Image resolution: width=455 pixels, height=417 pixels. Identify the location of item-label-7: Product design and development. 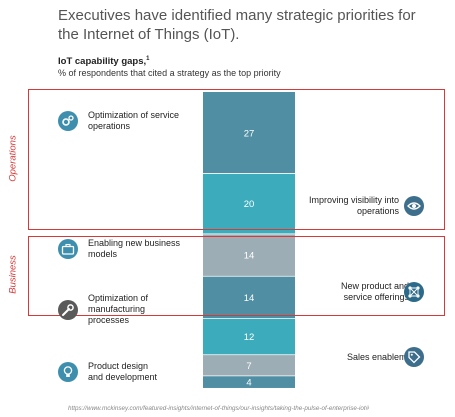
(122, 372).